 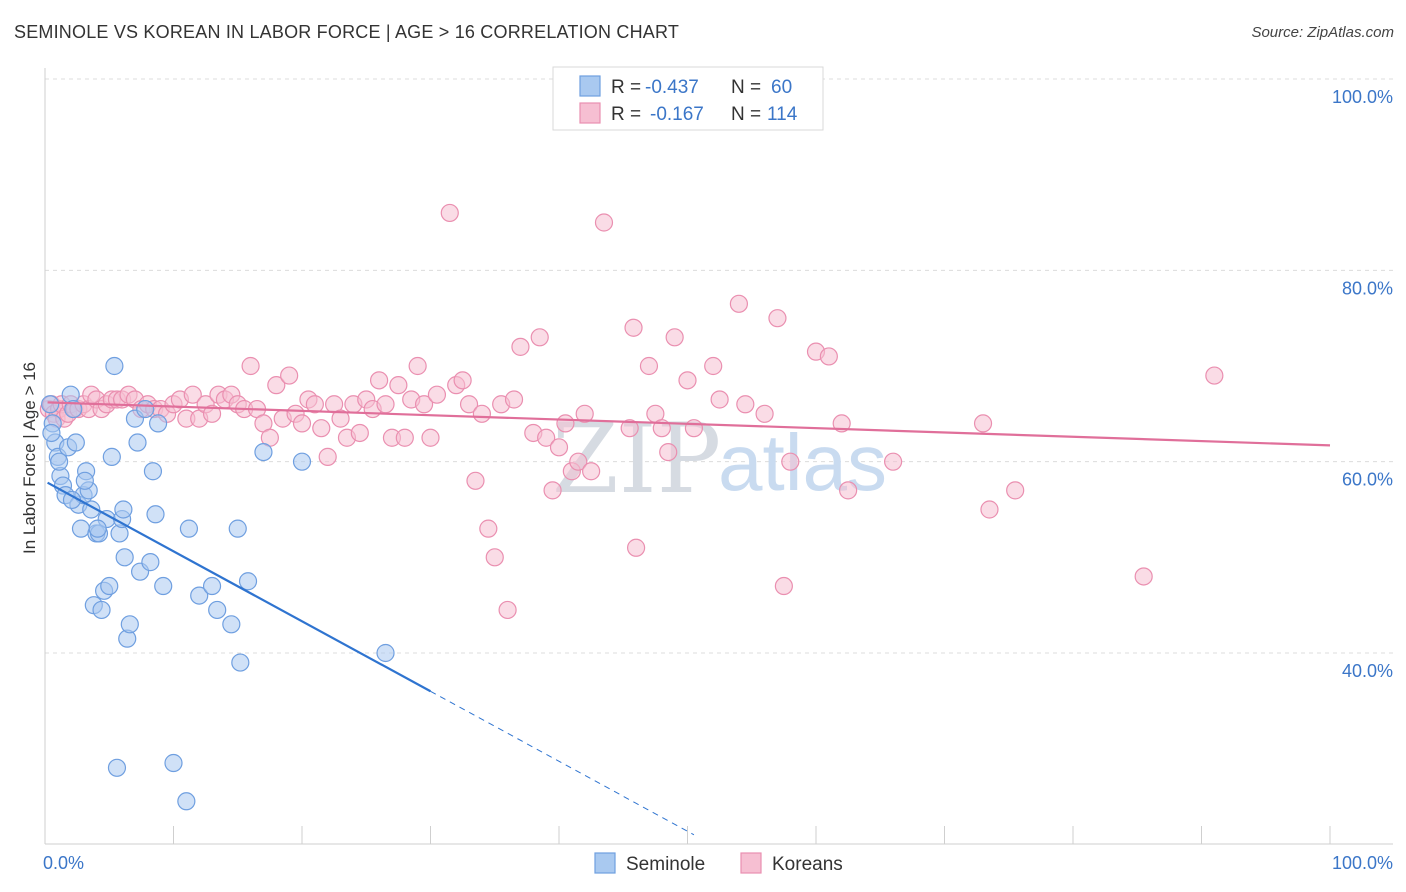 I want to click on legend-koreans-swatch, so click(x=751, y=863).